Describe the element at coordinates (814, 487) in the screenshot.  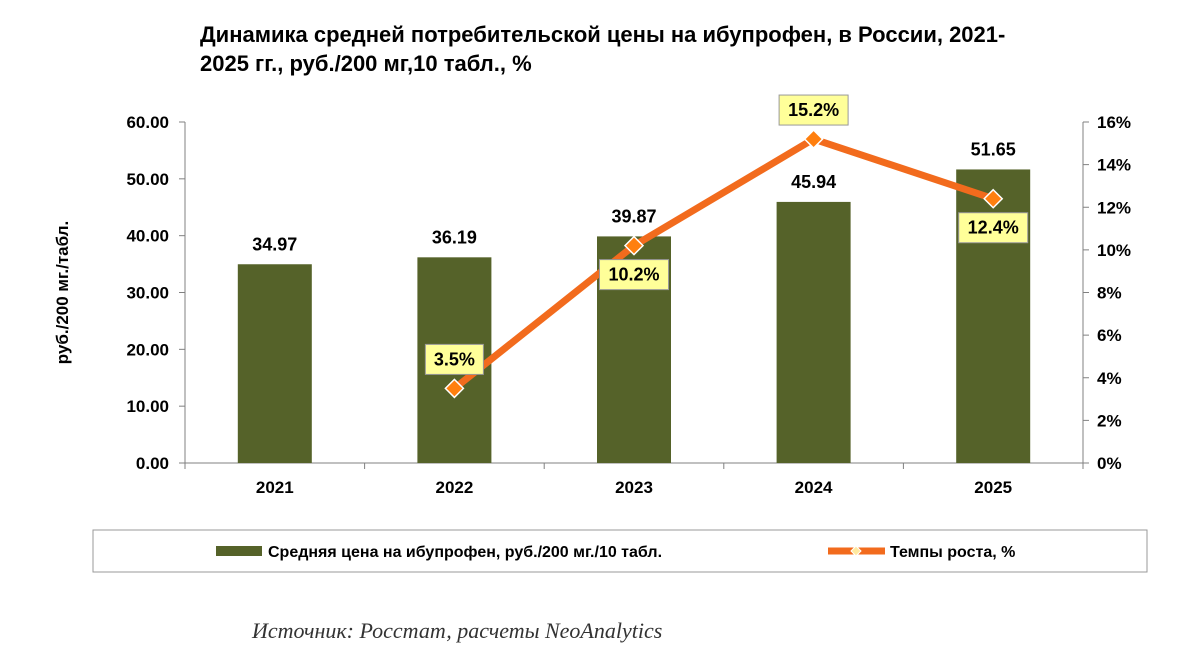
I see `x-tick-label: 2024` at that location.